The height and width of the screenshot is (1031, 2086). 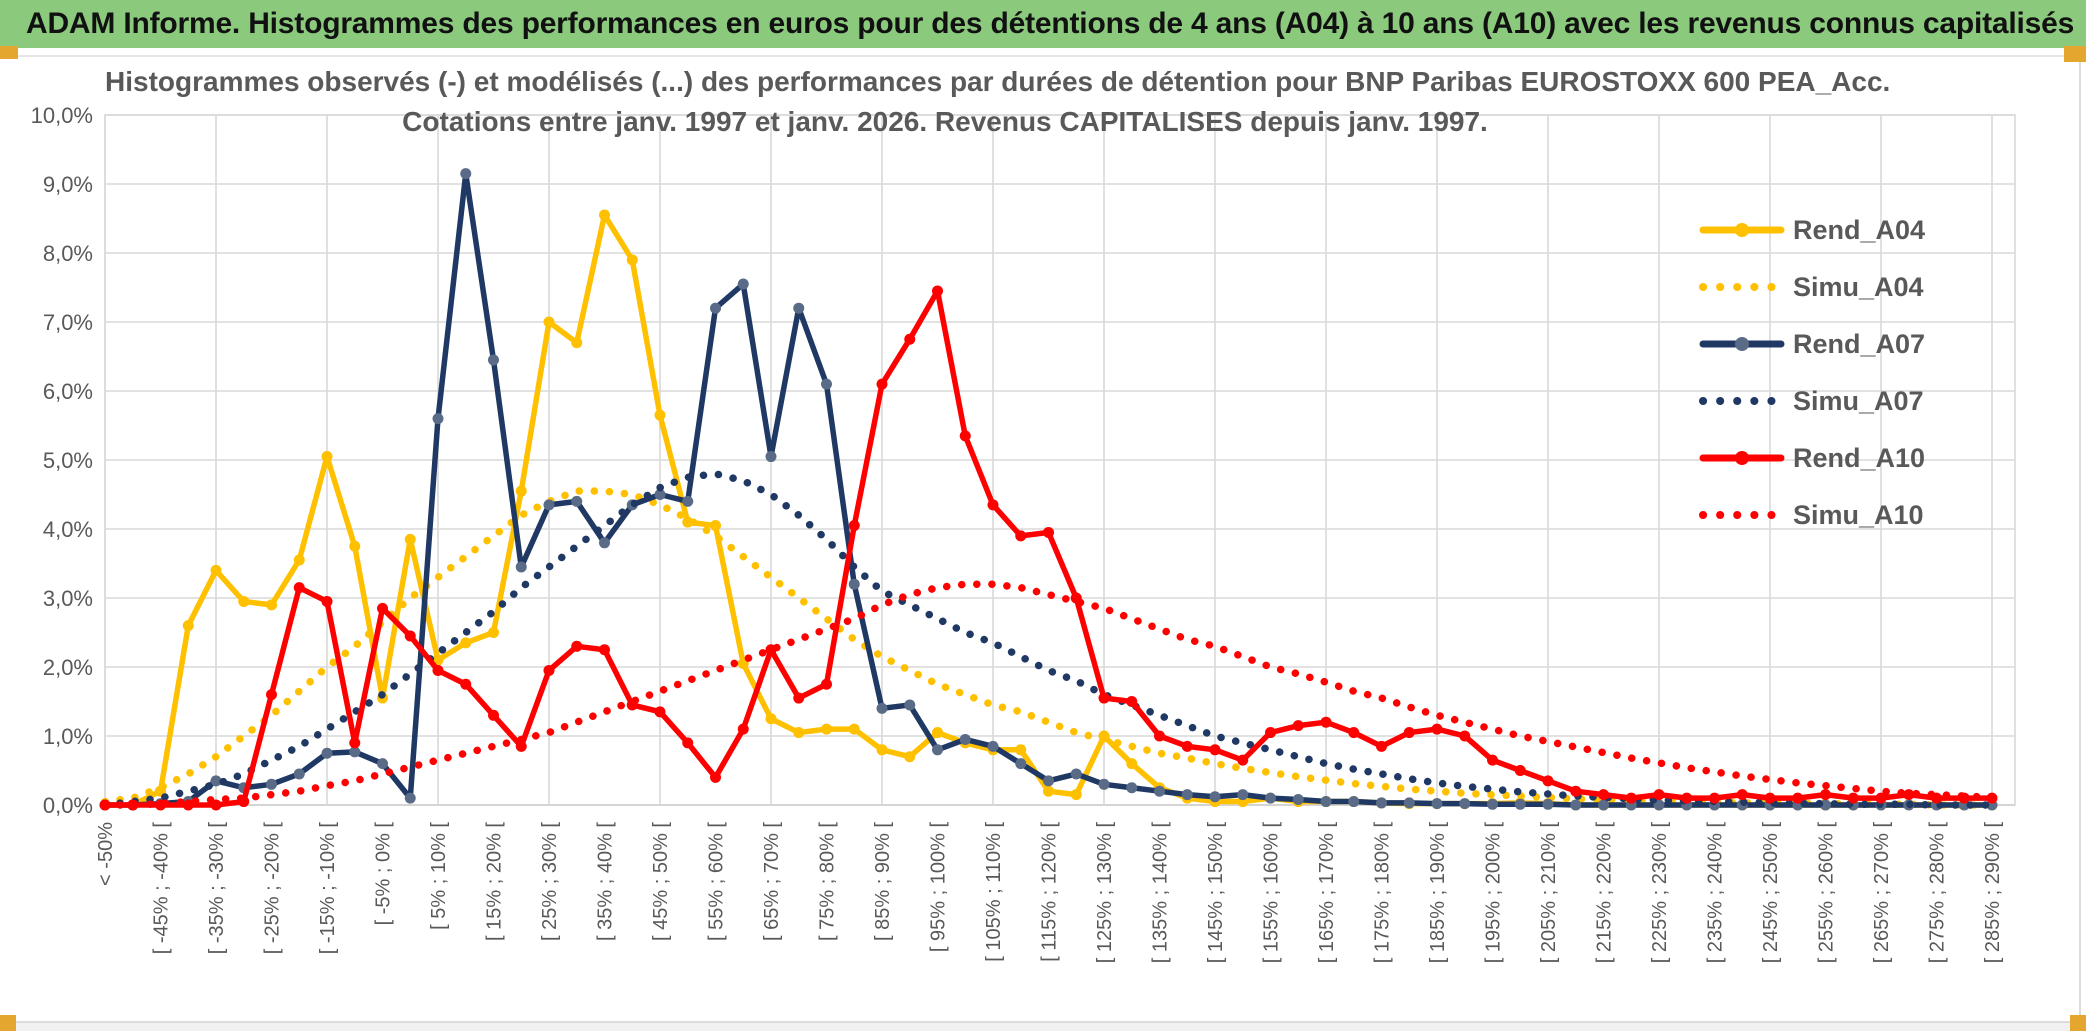 I want to click on svg-text: [ 195% ; 200% [, so click(x=1494, y=893).